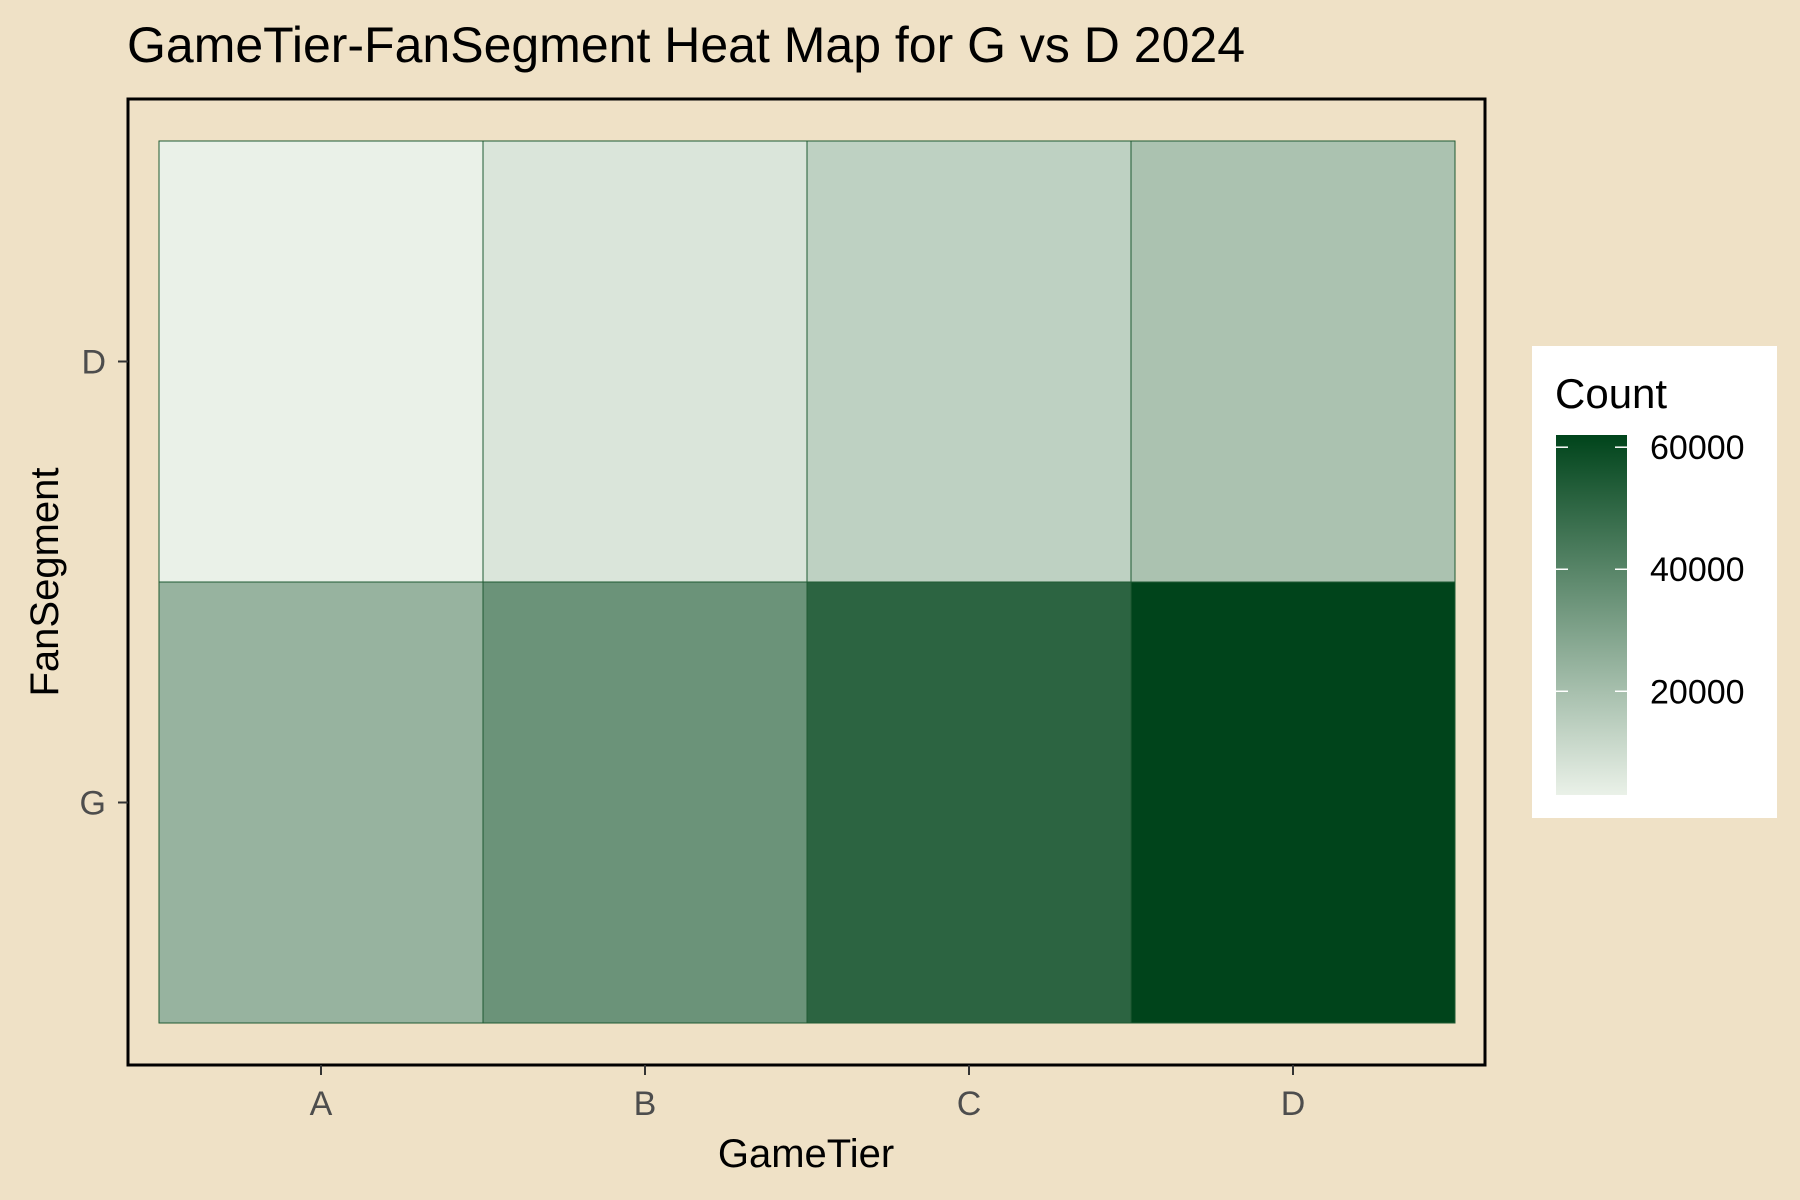 The width and height of the screenshot is (1800, 1200). Describe the element at coordinates (645, 1104) in the screenshot. I see `x-tick-label: B` at that location.